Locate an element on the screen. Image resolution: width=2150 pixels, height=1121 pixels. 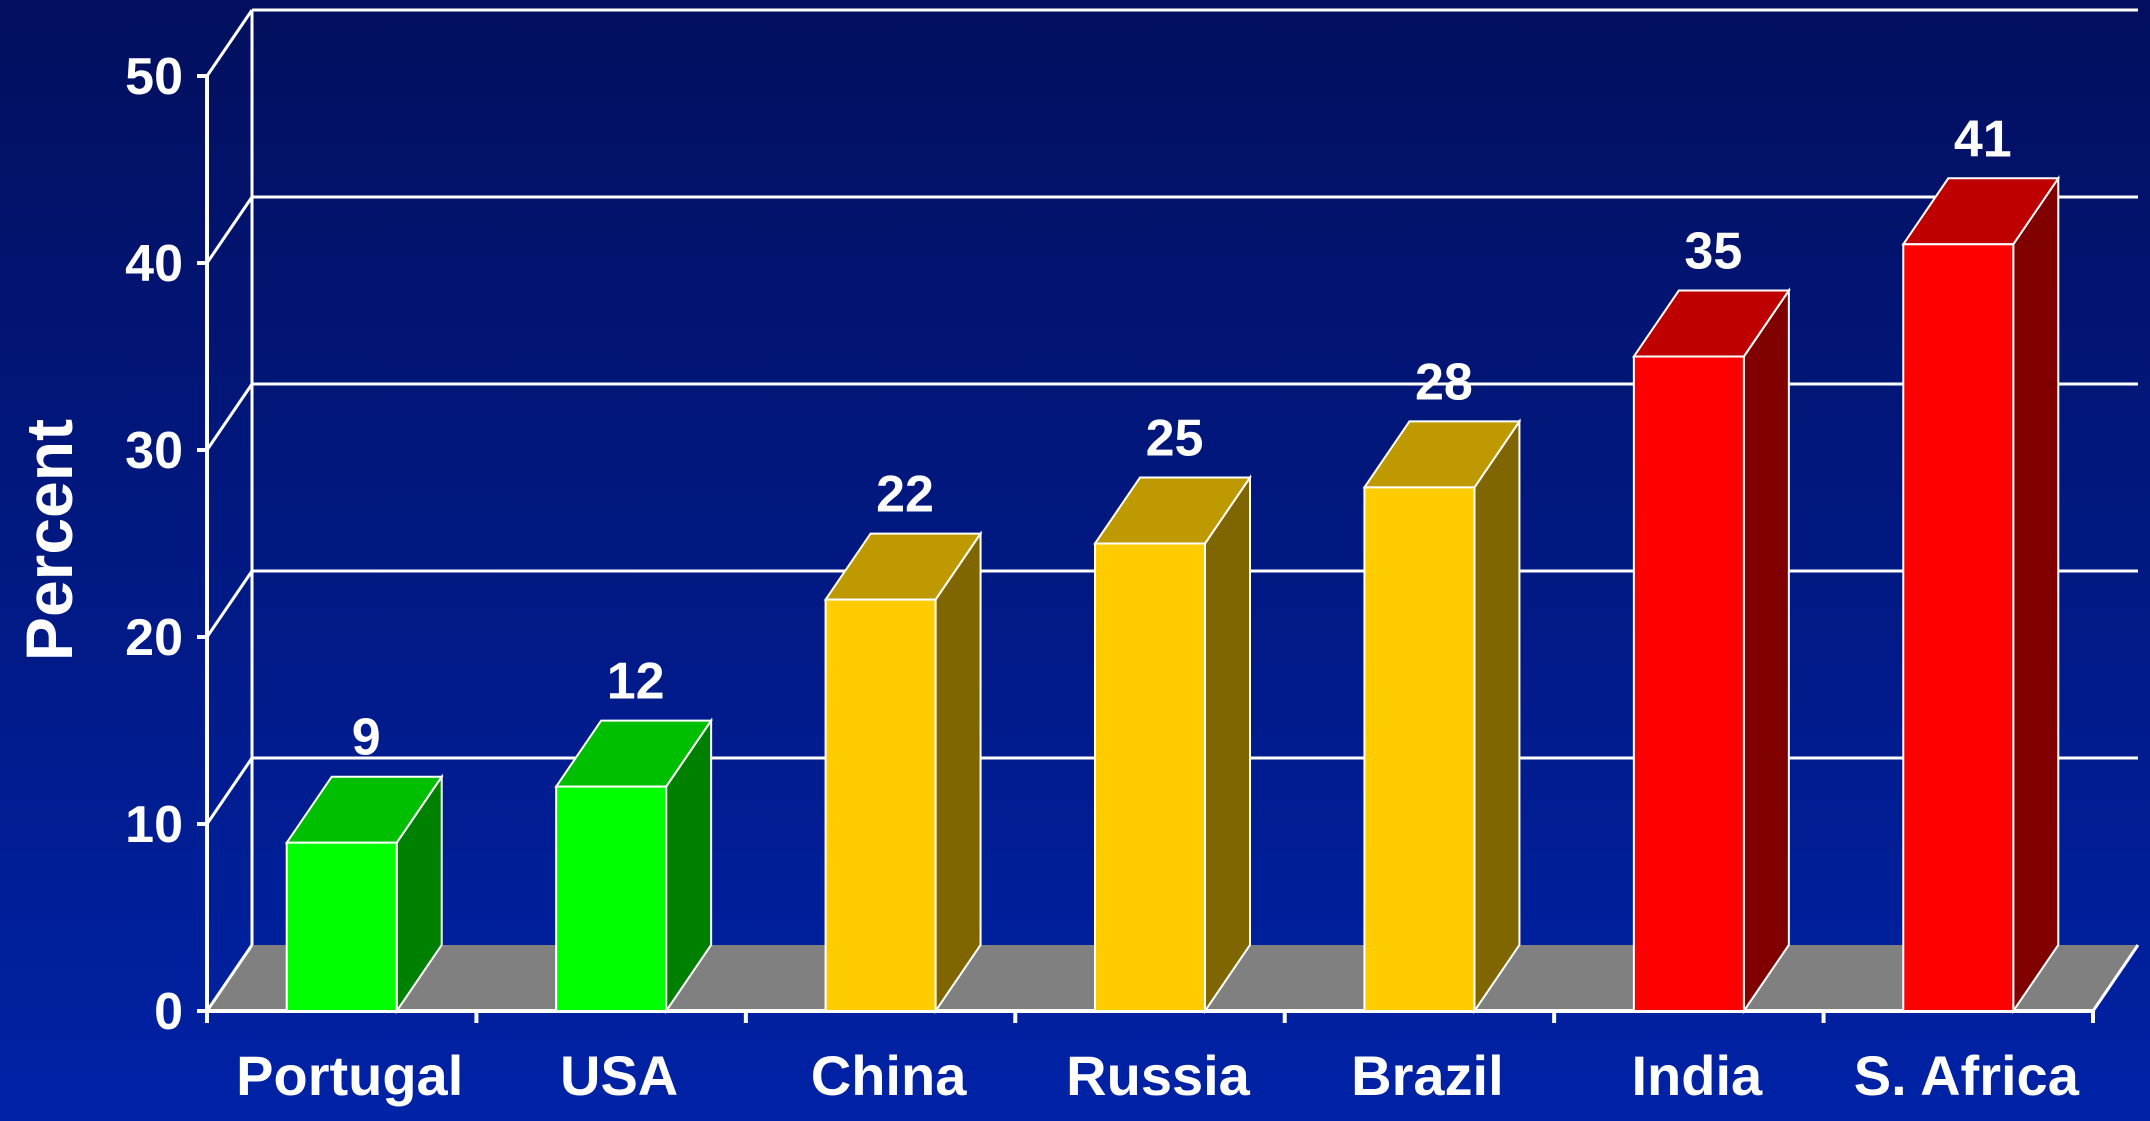
x-tick-label: S. Africa is located at coordinates (1967, 1075).